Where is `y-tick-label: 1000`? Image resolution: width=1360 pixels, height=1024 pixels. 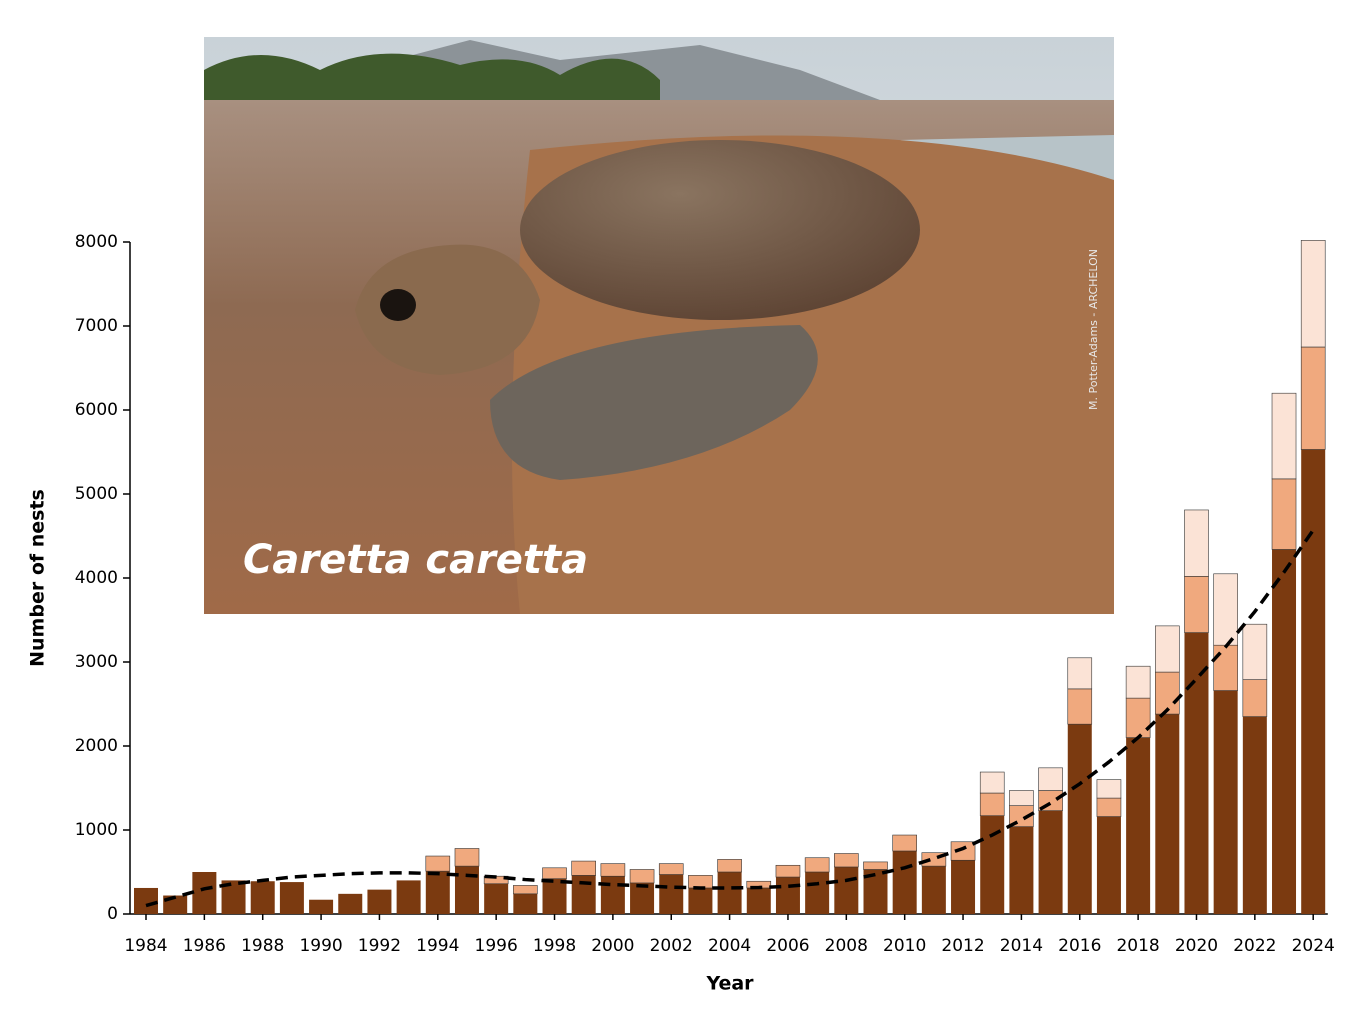
y-tick-label: 1000 is located at coordinates (96, 830).